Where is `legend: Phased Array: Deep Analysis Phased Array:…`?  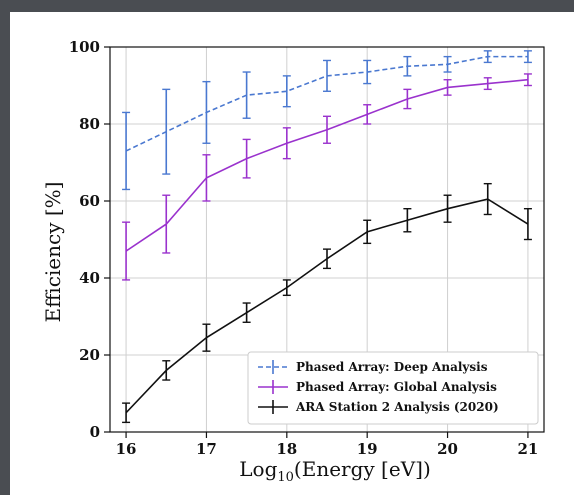
legend: Phased Array: Deep Analysis Phased Array:… is located at coordinates (393, 388).